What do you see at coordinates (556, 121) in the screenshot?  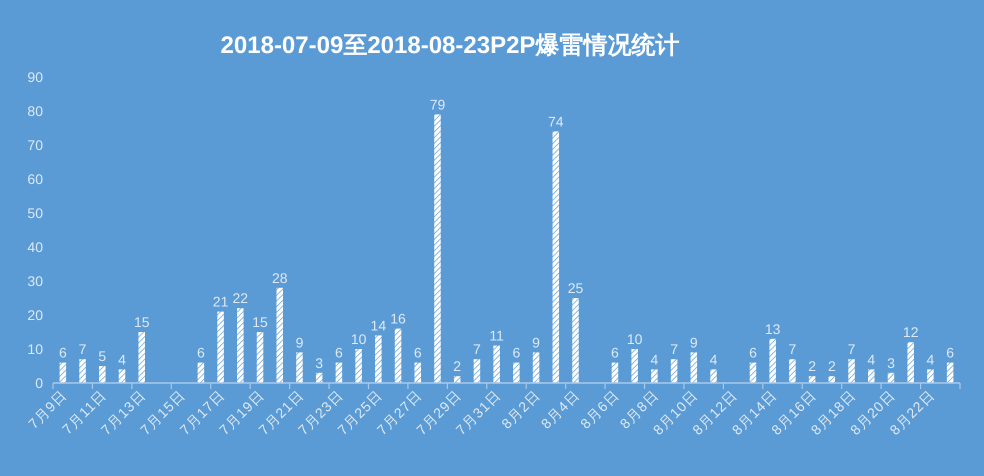 I see `data-label: 74` at bounding box center [556, 121].